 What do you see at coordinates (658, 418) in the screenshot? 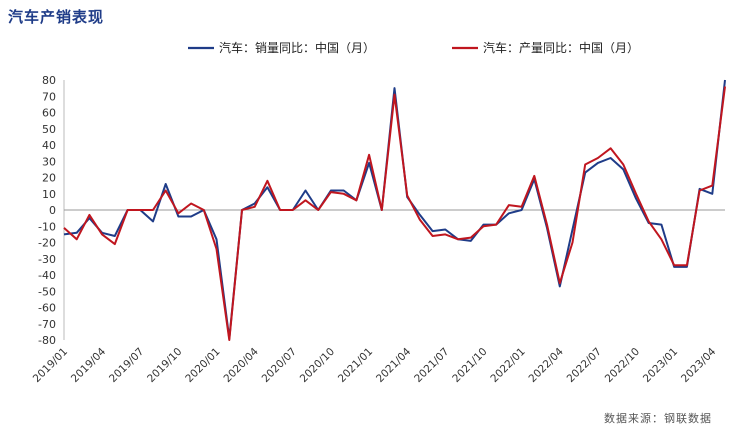
I see `source-note: 数据来源：钢联数据` at bounding box center [658, 418].